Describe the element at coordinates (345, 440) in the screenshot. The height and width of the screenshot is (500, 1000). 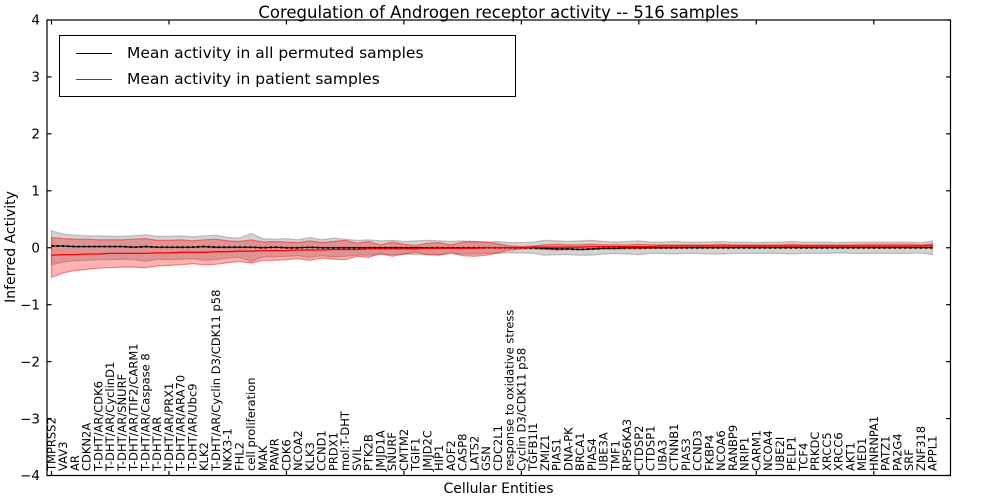
I see `x-tick-label: mol:T-DHT` at that location.